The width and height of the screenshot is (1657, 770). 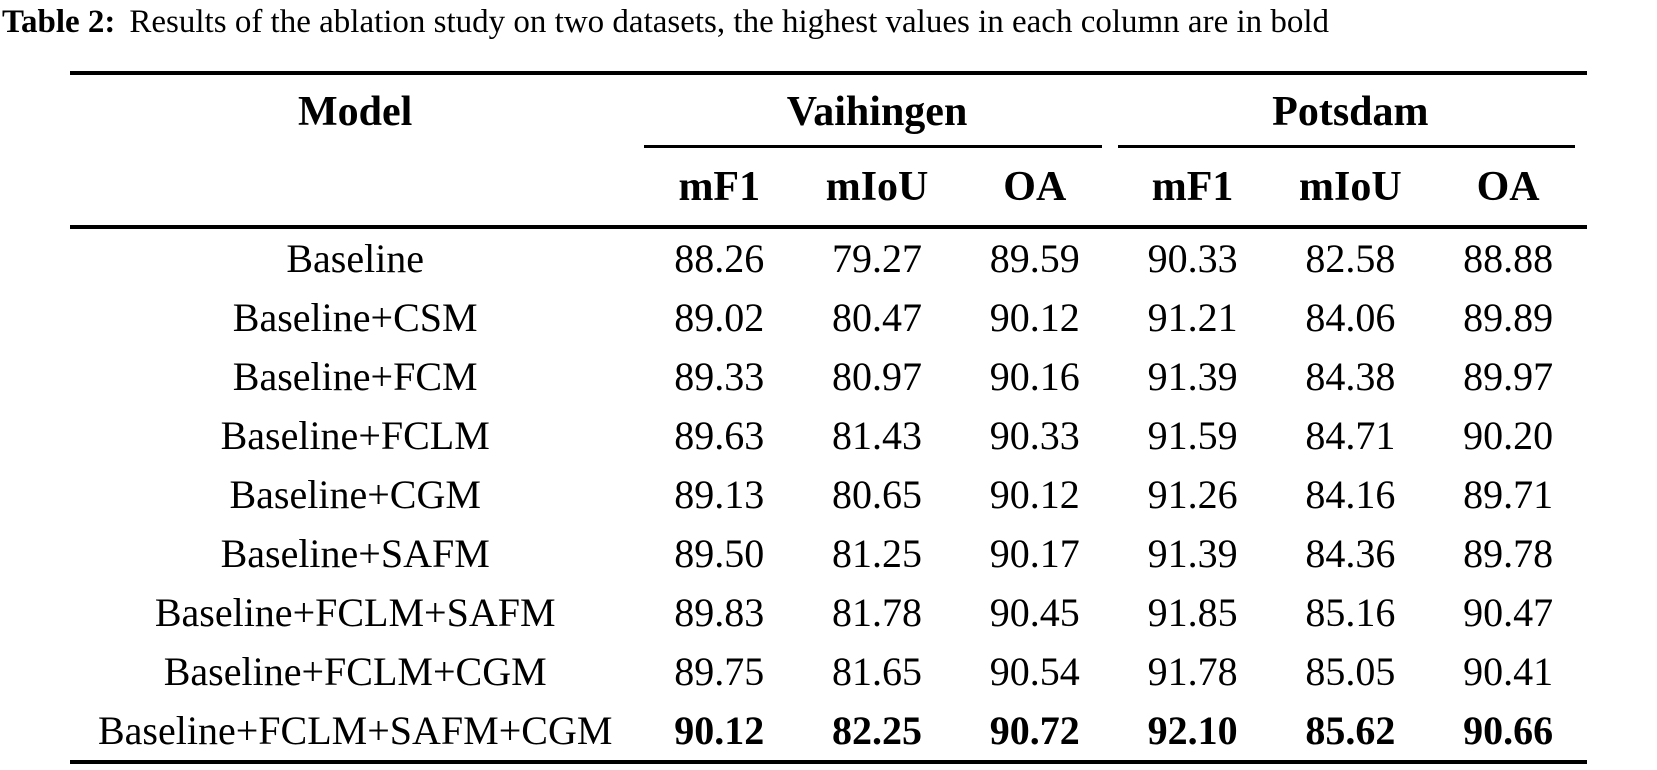 I want to click on group-header-potsdam: Potsdam, so click(x=1350, y=110).